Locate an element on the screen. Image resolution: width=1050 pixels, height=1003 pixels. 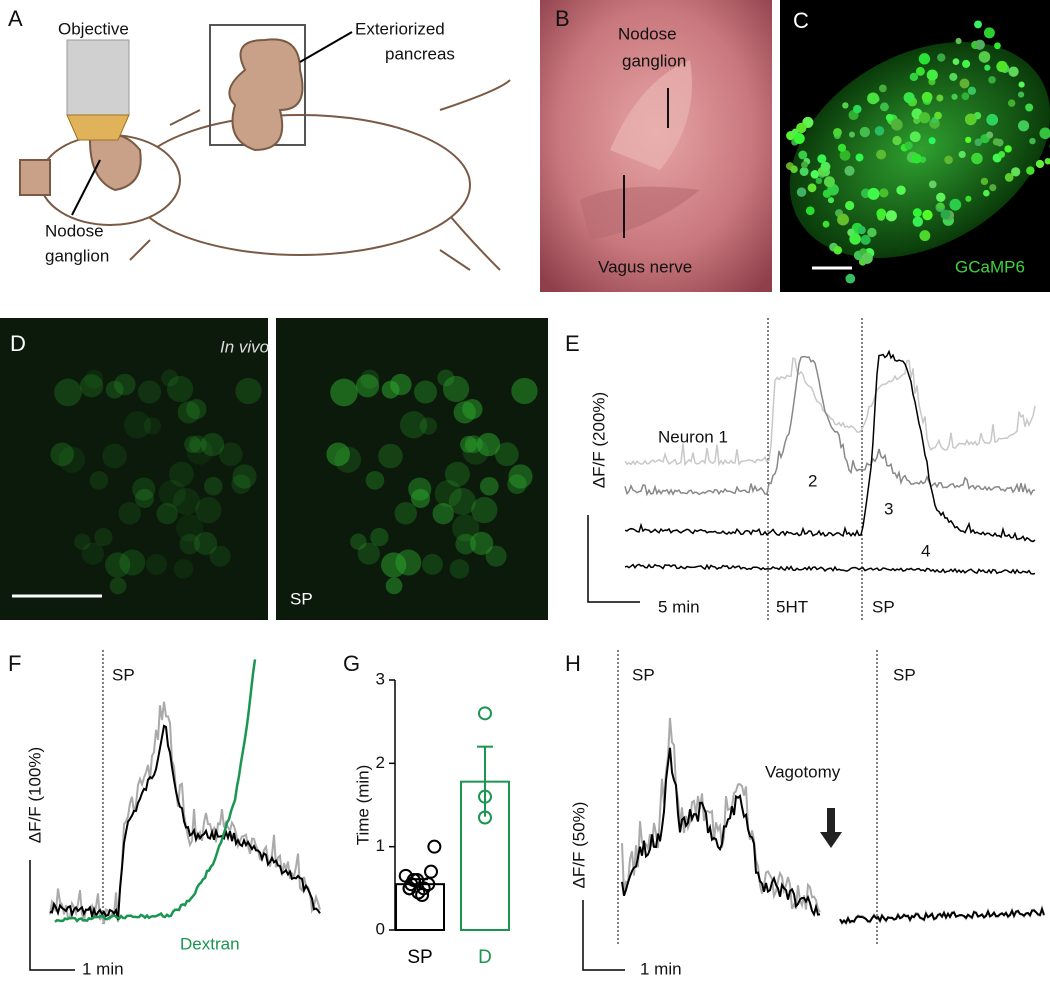
arrow is located at coordinates (831, 828).